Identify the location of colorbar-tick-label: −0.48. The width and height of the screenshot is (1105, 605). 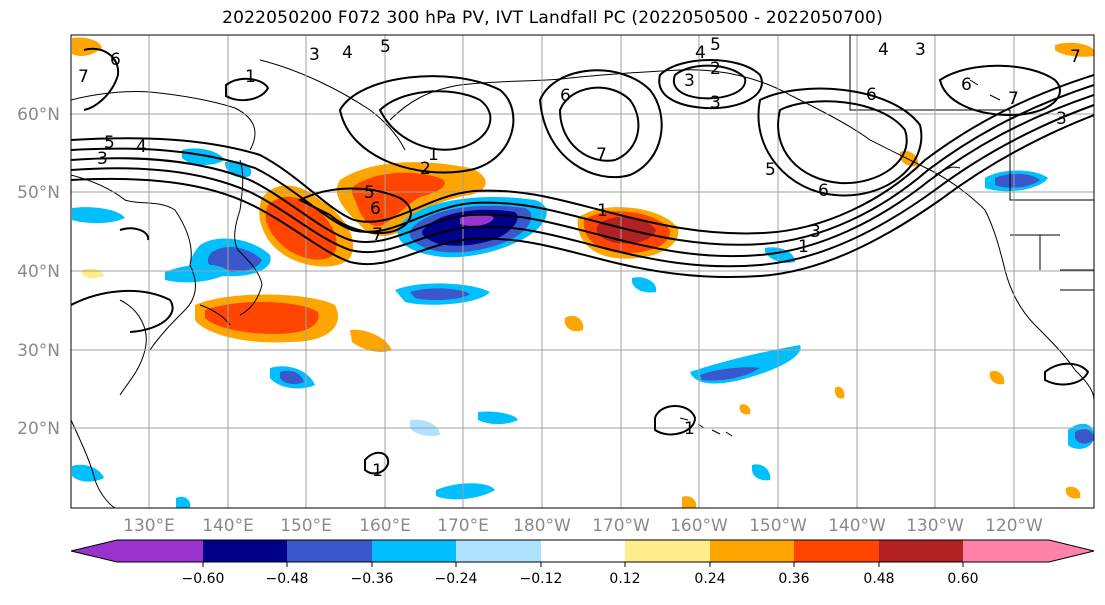
(287, 579).